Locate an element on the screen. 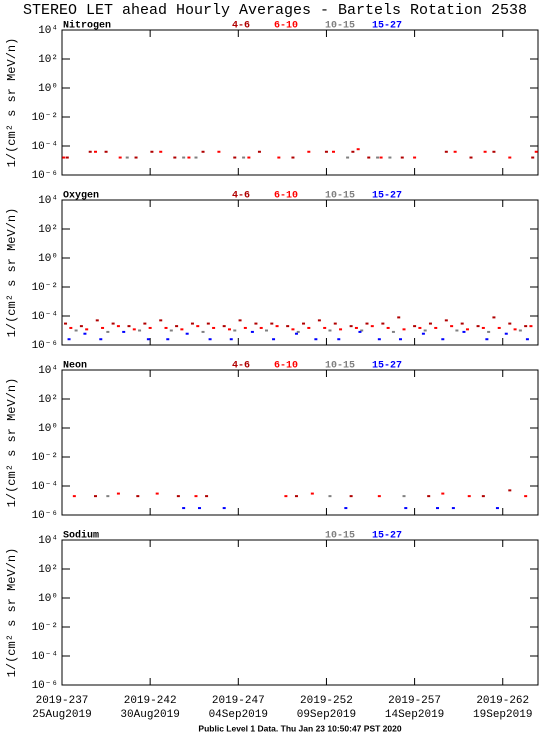 The height and width of the screenshot is (735, 550). x-tick-date: 19Sep2019 is located at coordinates (502, 715).